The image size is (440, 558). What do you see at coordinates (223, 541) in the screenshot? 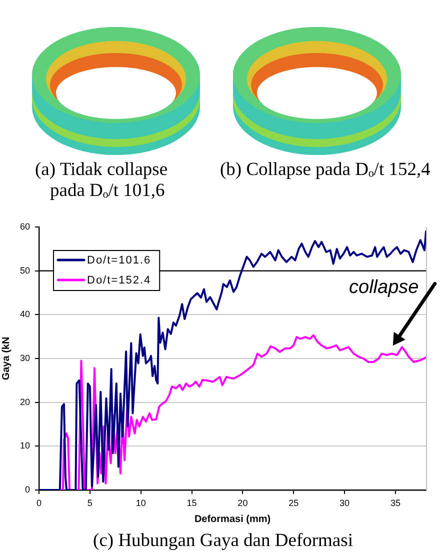
I see `text: (c) Hubungan Gaya dan Deformasi` at bounding box center [223, 541].